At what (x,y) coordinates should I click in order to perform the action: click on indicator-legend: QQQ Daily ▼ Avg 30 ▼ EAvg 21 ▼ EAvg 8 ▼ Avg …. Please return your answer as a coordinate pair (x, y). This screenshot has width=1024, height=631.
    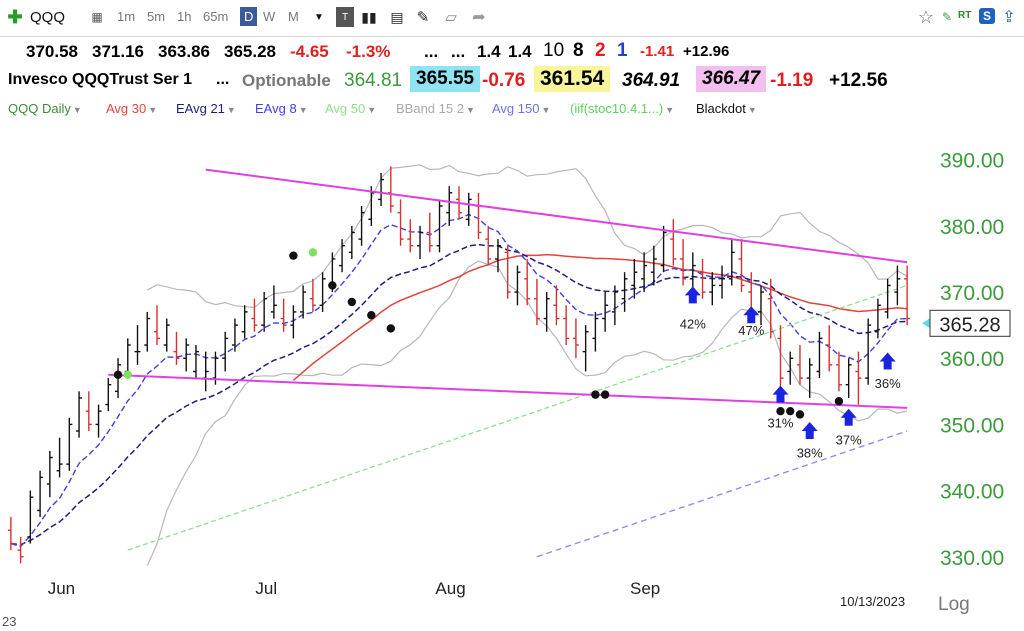
    Looking at the image, I should click on (512, 108).